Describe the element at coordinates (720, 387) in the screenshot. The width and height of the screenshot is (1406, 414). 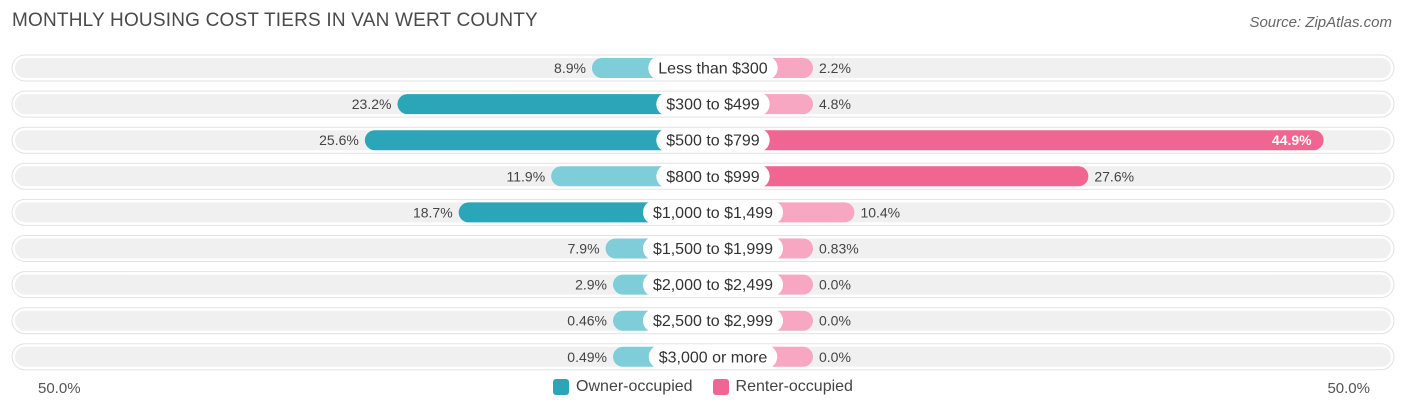
I see `legend-swatch-renter` at that location.